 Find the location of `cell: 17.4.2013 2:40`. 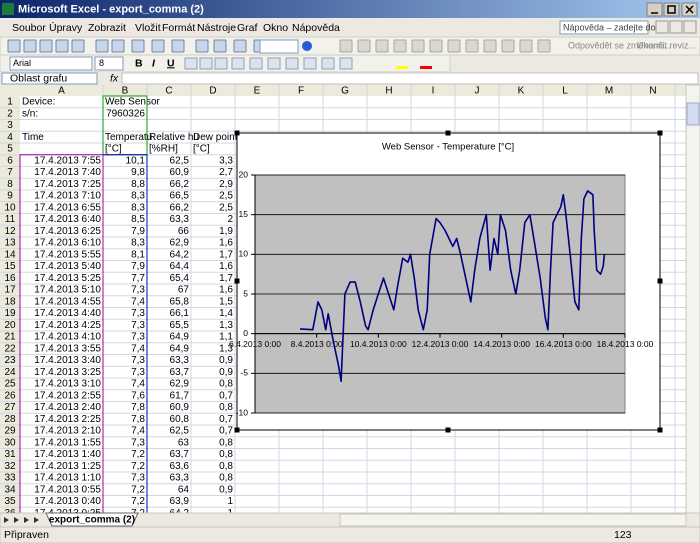

cell: 17.4.2013 2:40 is located at coordinates (67, 407).